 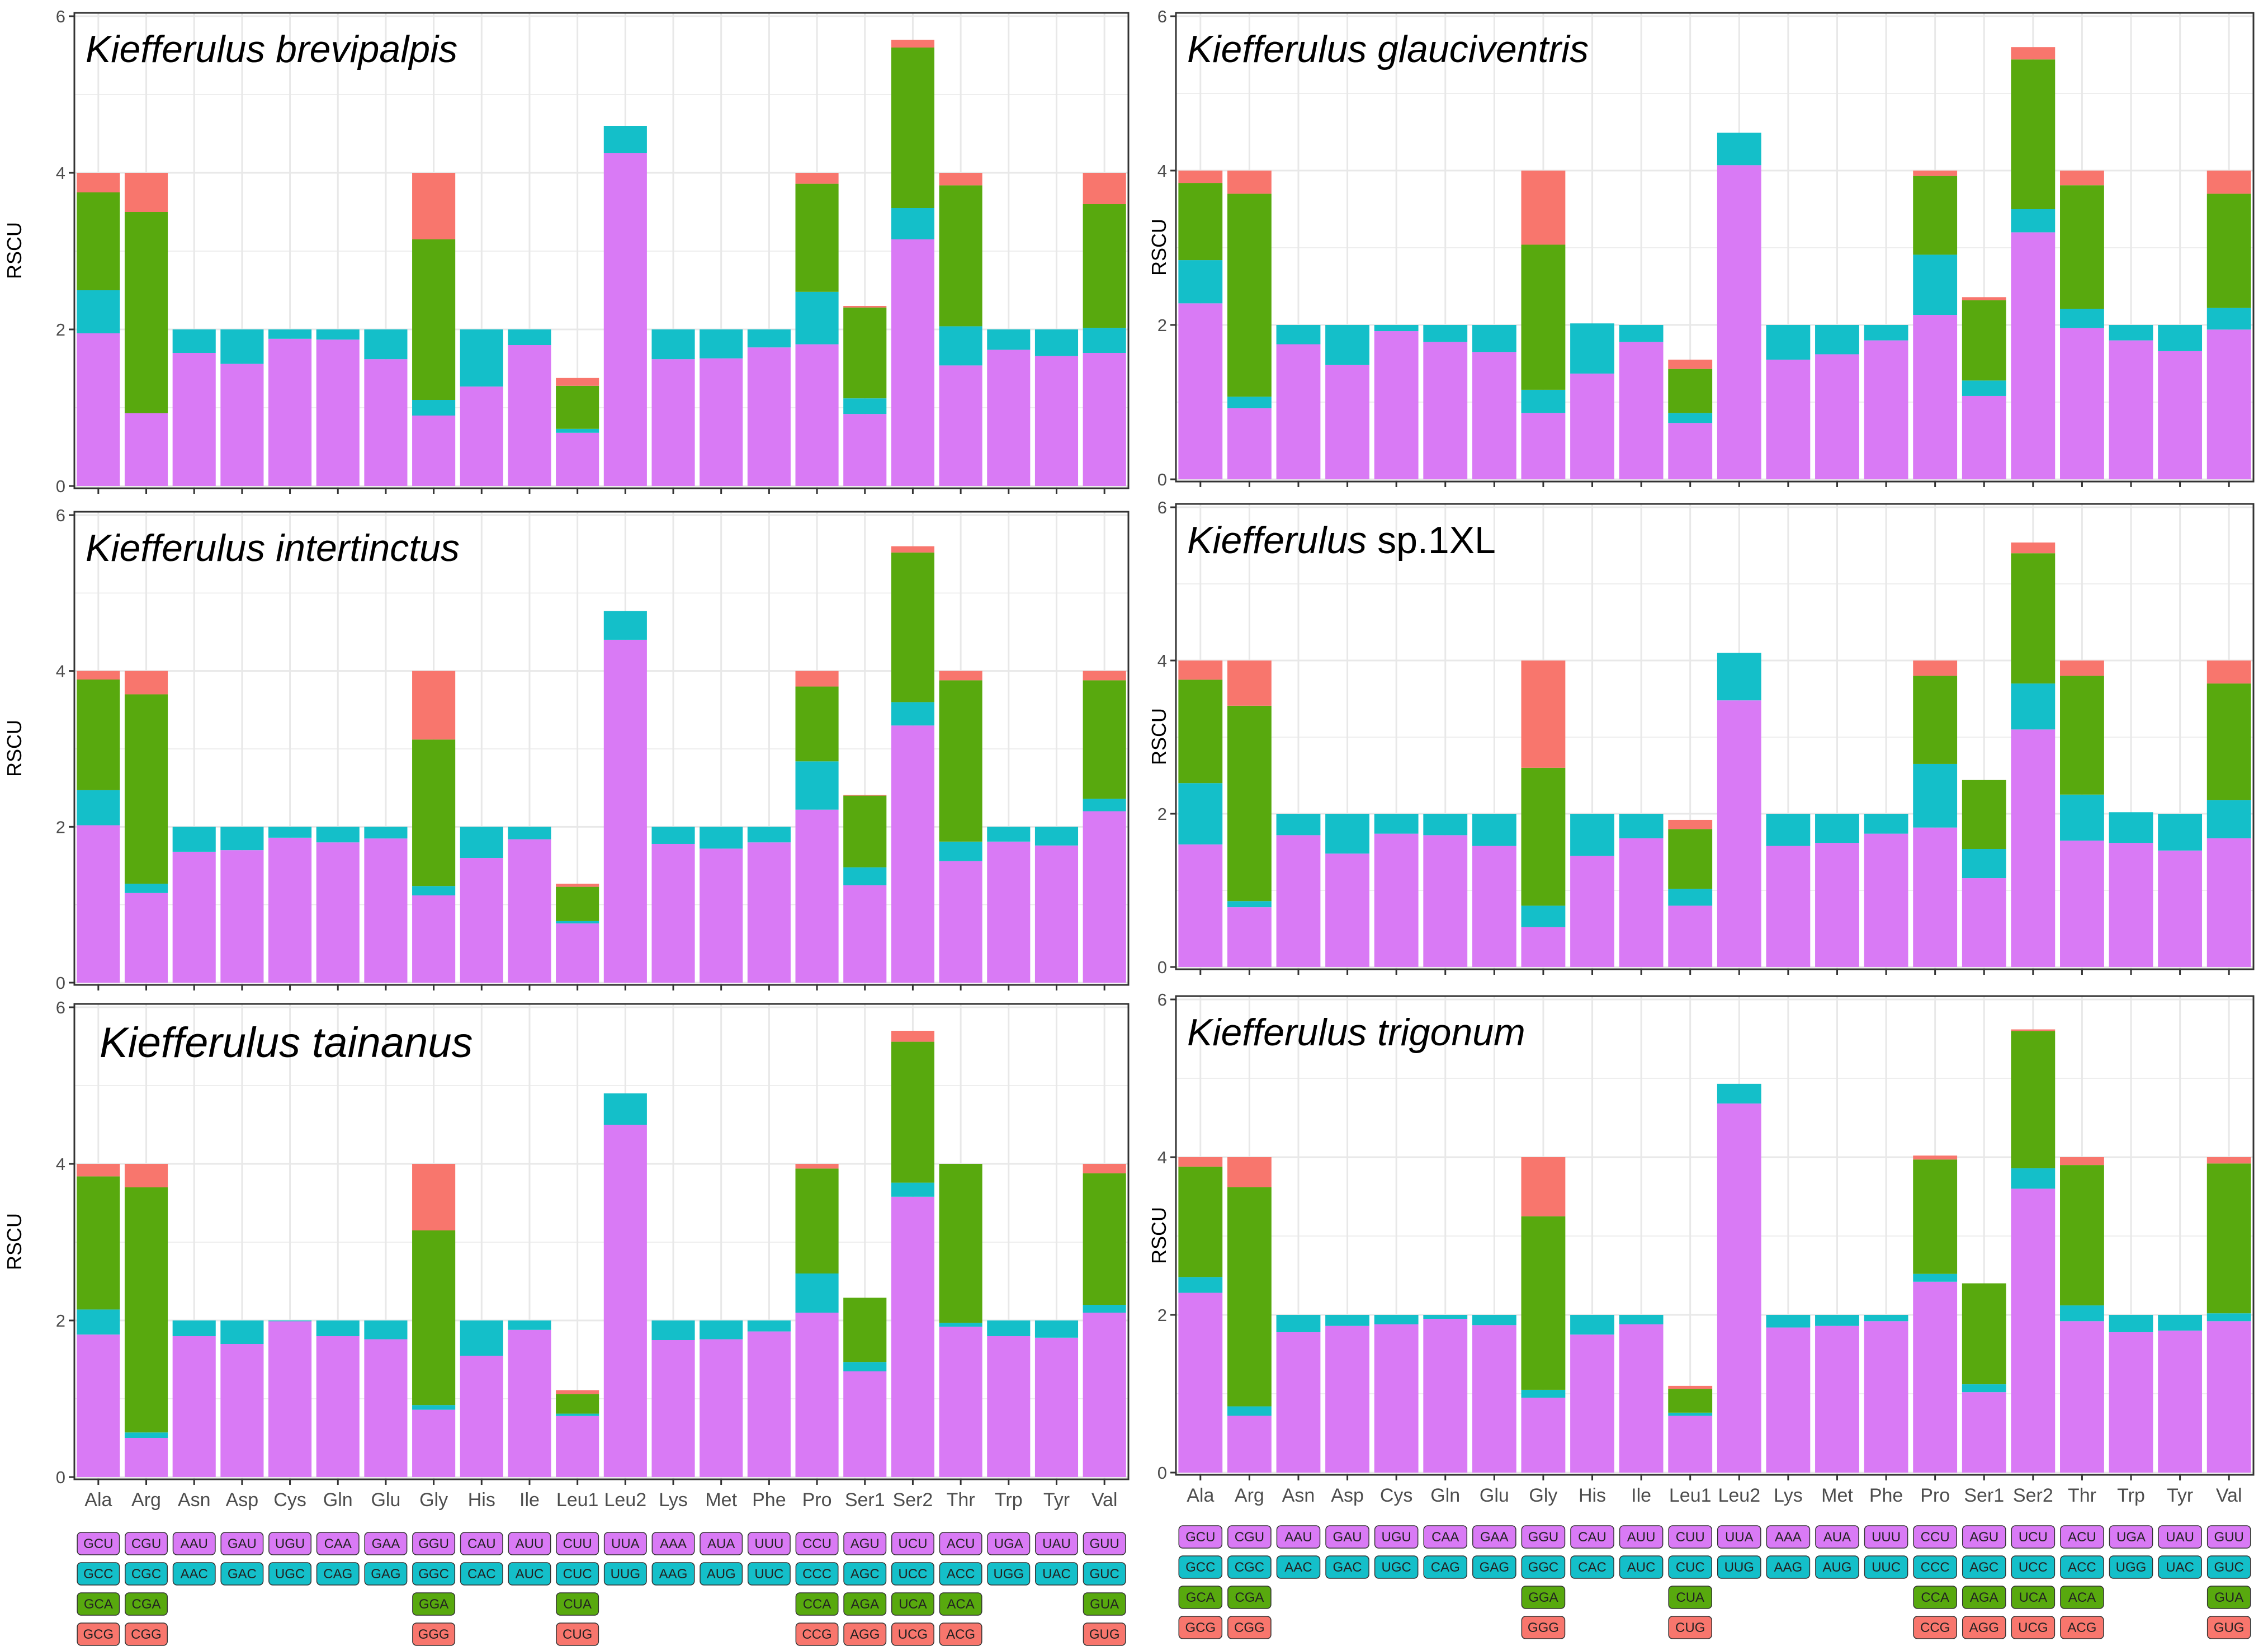 What do you see at coordinates (60, 1321) in the screenshot?
I see `y-tick-label: 2` at bounding box center [60, 1321].